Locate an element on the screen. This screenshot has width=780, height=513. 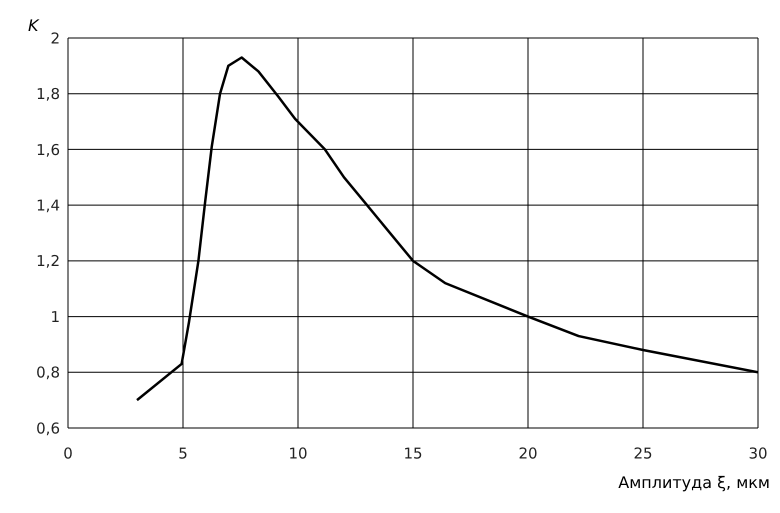
x-tick-label: 5 is located at coordinates (183, 453).